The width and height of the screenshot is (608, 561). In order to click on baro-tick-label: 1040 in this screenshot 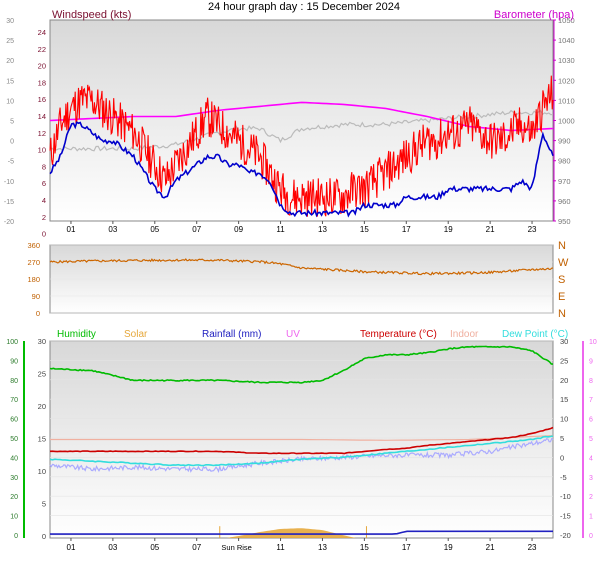, I will do `click(566, 40)`.